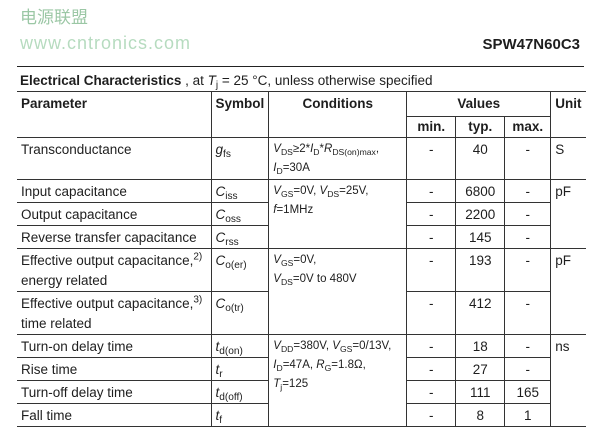 The image size is (600, 445). Describe the element at coordinates (338, 114) in the screenshot. I see `header-conditions: Conditions` at that location.